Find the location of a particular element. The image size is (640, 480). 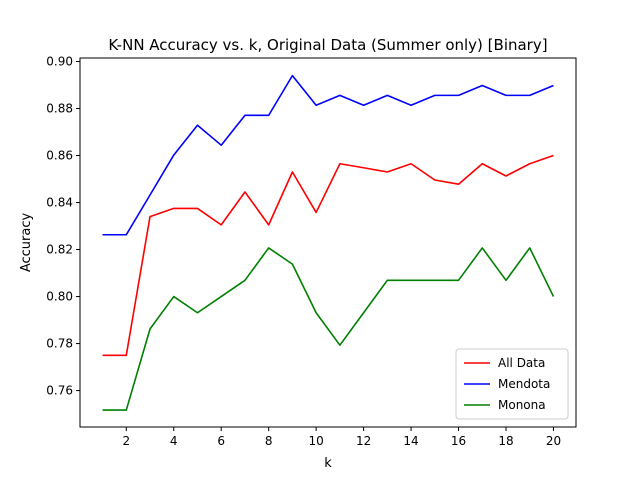

x-tick-label: 2 is located at coordinates (126, 441).